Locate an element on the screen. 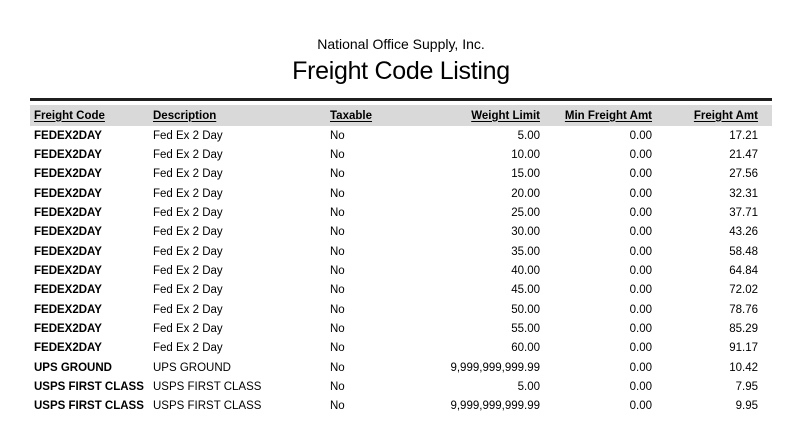 This screenshot has width=802, height=442. header-double-rule is located at coordinates (401, 99).